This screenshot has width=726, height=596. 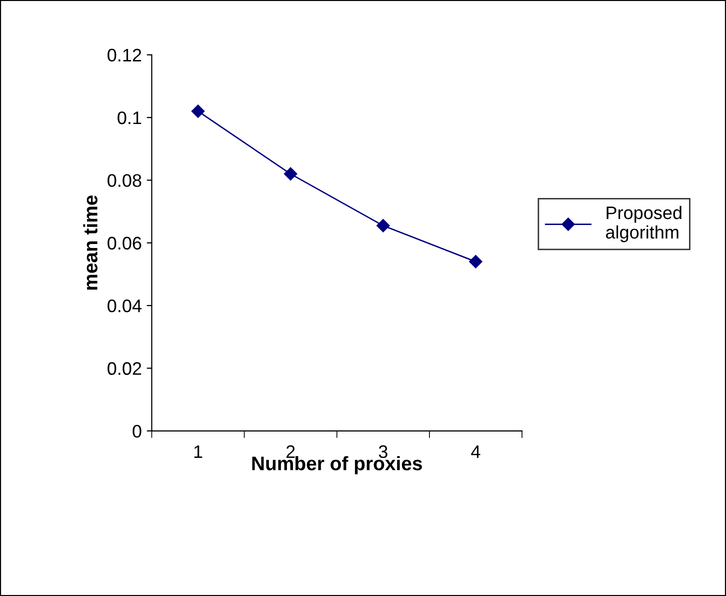 I want to click on x-axis-title: Number of proxies, so click(x=337, y=465).